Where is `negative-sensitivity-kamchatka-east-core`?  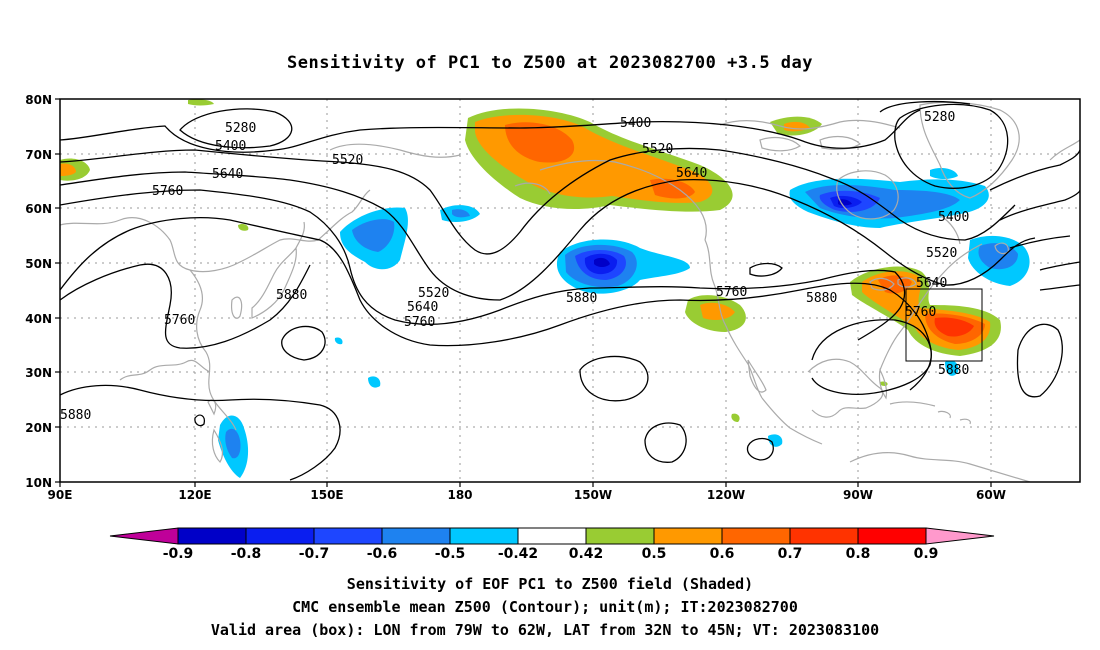 negative-sensitivity-kamchatka-east-core is located at coordinates (461, 213).